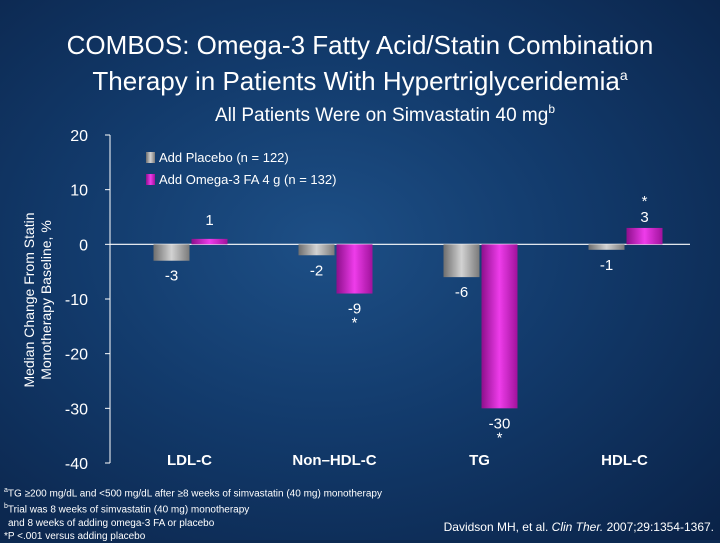 The image size is (720, 543). Describe the element at coordinates (606, 265) in the screenshot. I see `data-label: -1` at that location.